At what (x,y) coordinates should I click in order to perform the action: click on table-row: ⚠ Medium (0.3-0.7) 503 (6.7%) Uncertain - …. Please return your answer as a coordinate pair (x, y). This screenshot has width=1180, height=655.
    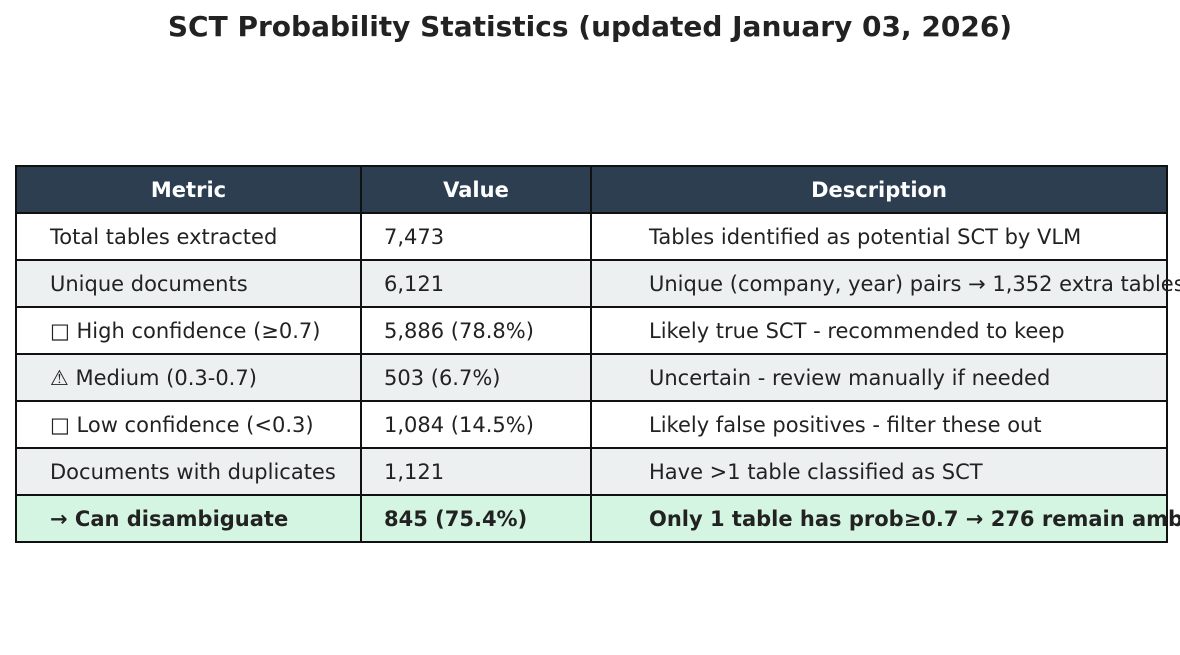
    Looking at the image, I should click on (591, 377).